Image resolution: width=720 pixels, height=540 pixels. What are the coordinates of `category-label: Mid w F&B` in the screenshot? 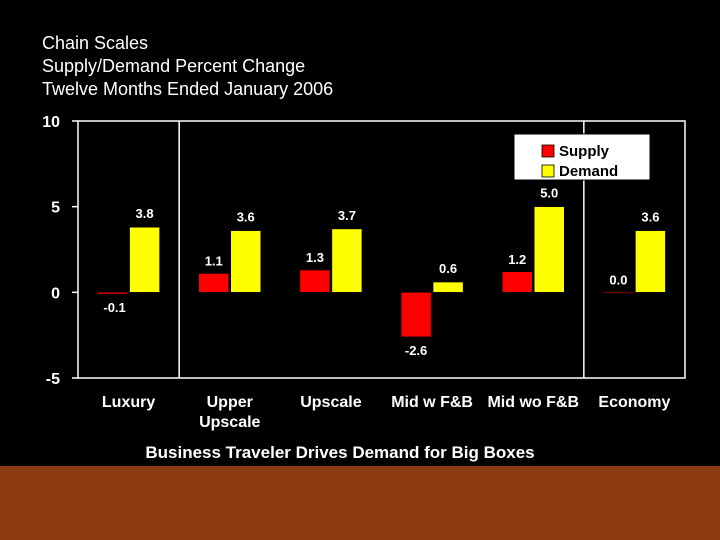 It's located at (432, 402).